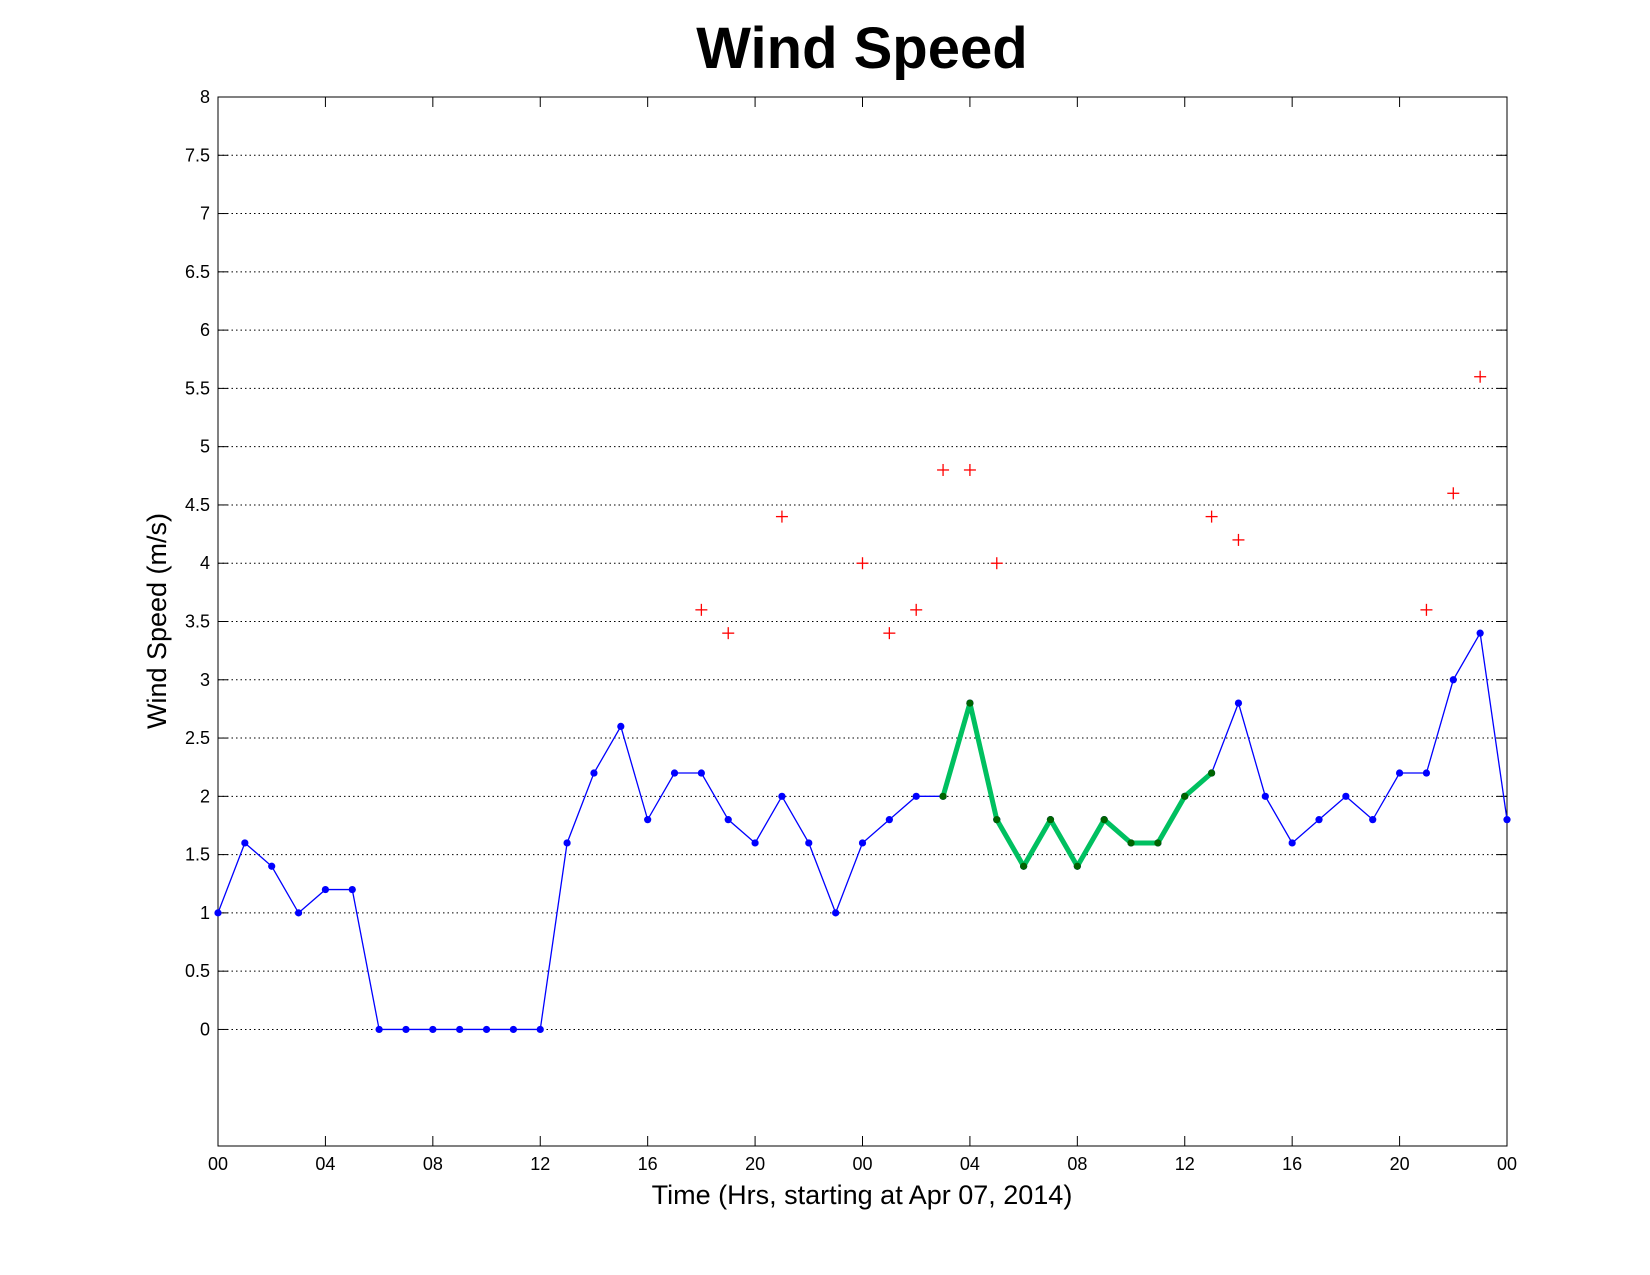 The image size is (1650, 1275). I want to click on y-tick-label: 1.5, so click(197, 855).